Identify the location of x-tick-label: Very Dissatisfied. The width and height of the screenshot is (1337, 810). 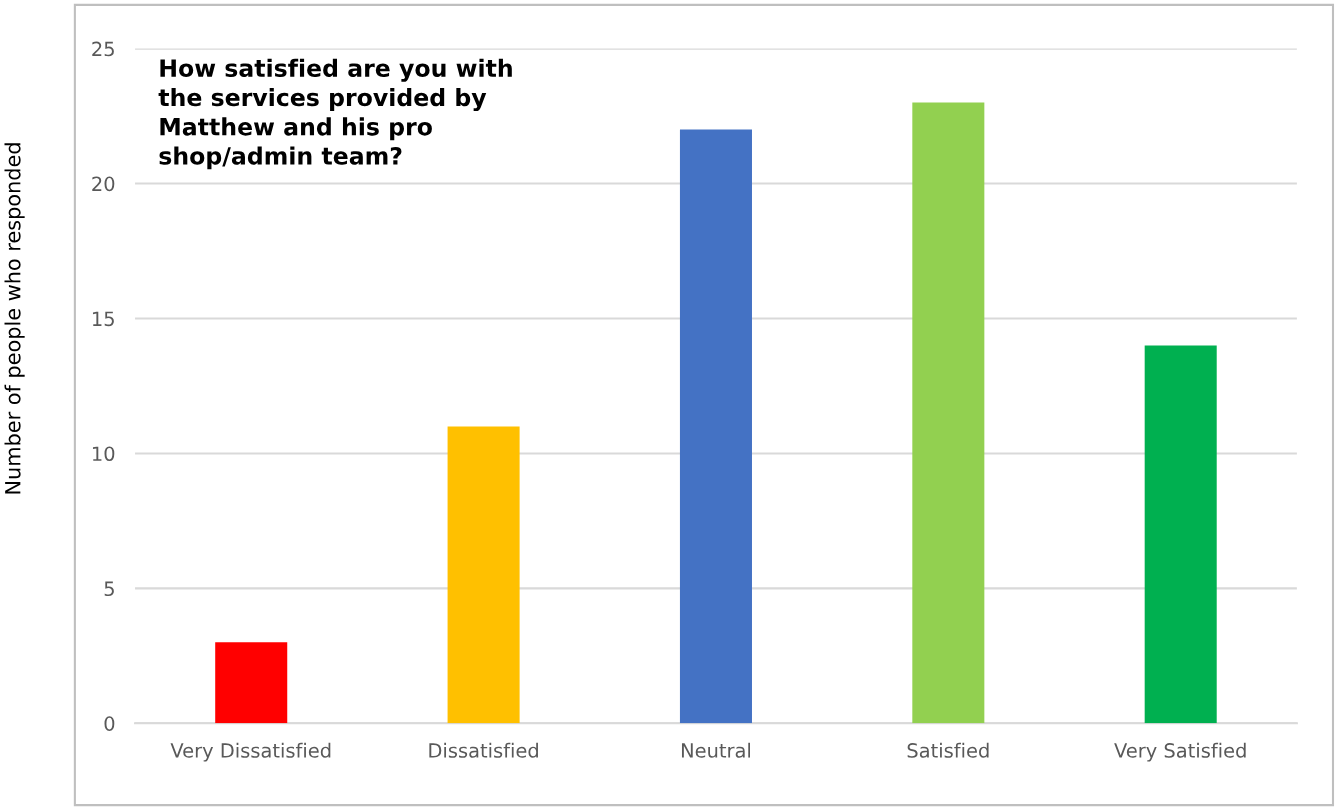
(250, 752).